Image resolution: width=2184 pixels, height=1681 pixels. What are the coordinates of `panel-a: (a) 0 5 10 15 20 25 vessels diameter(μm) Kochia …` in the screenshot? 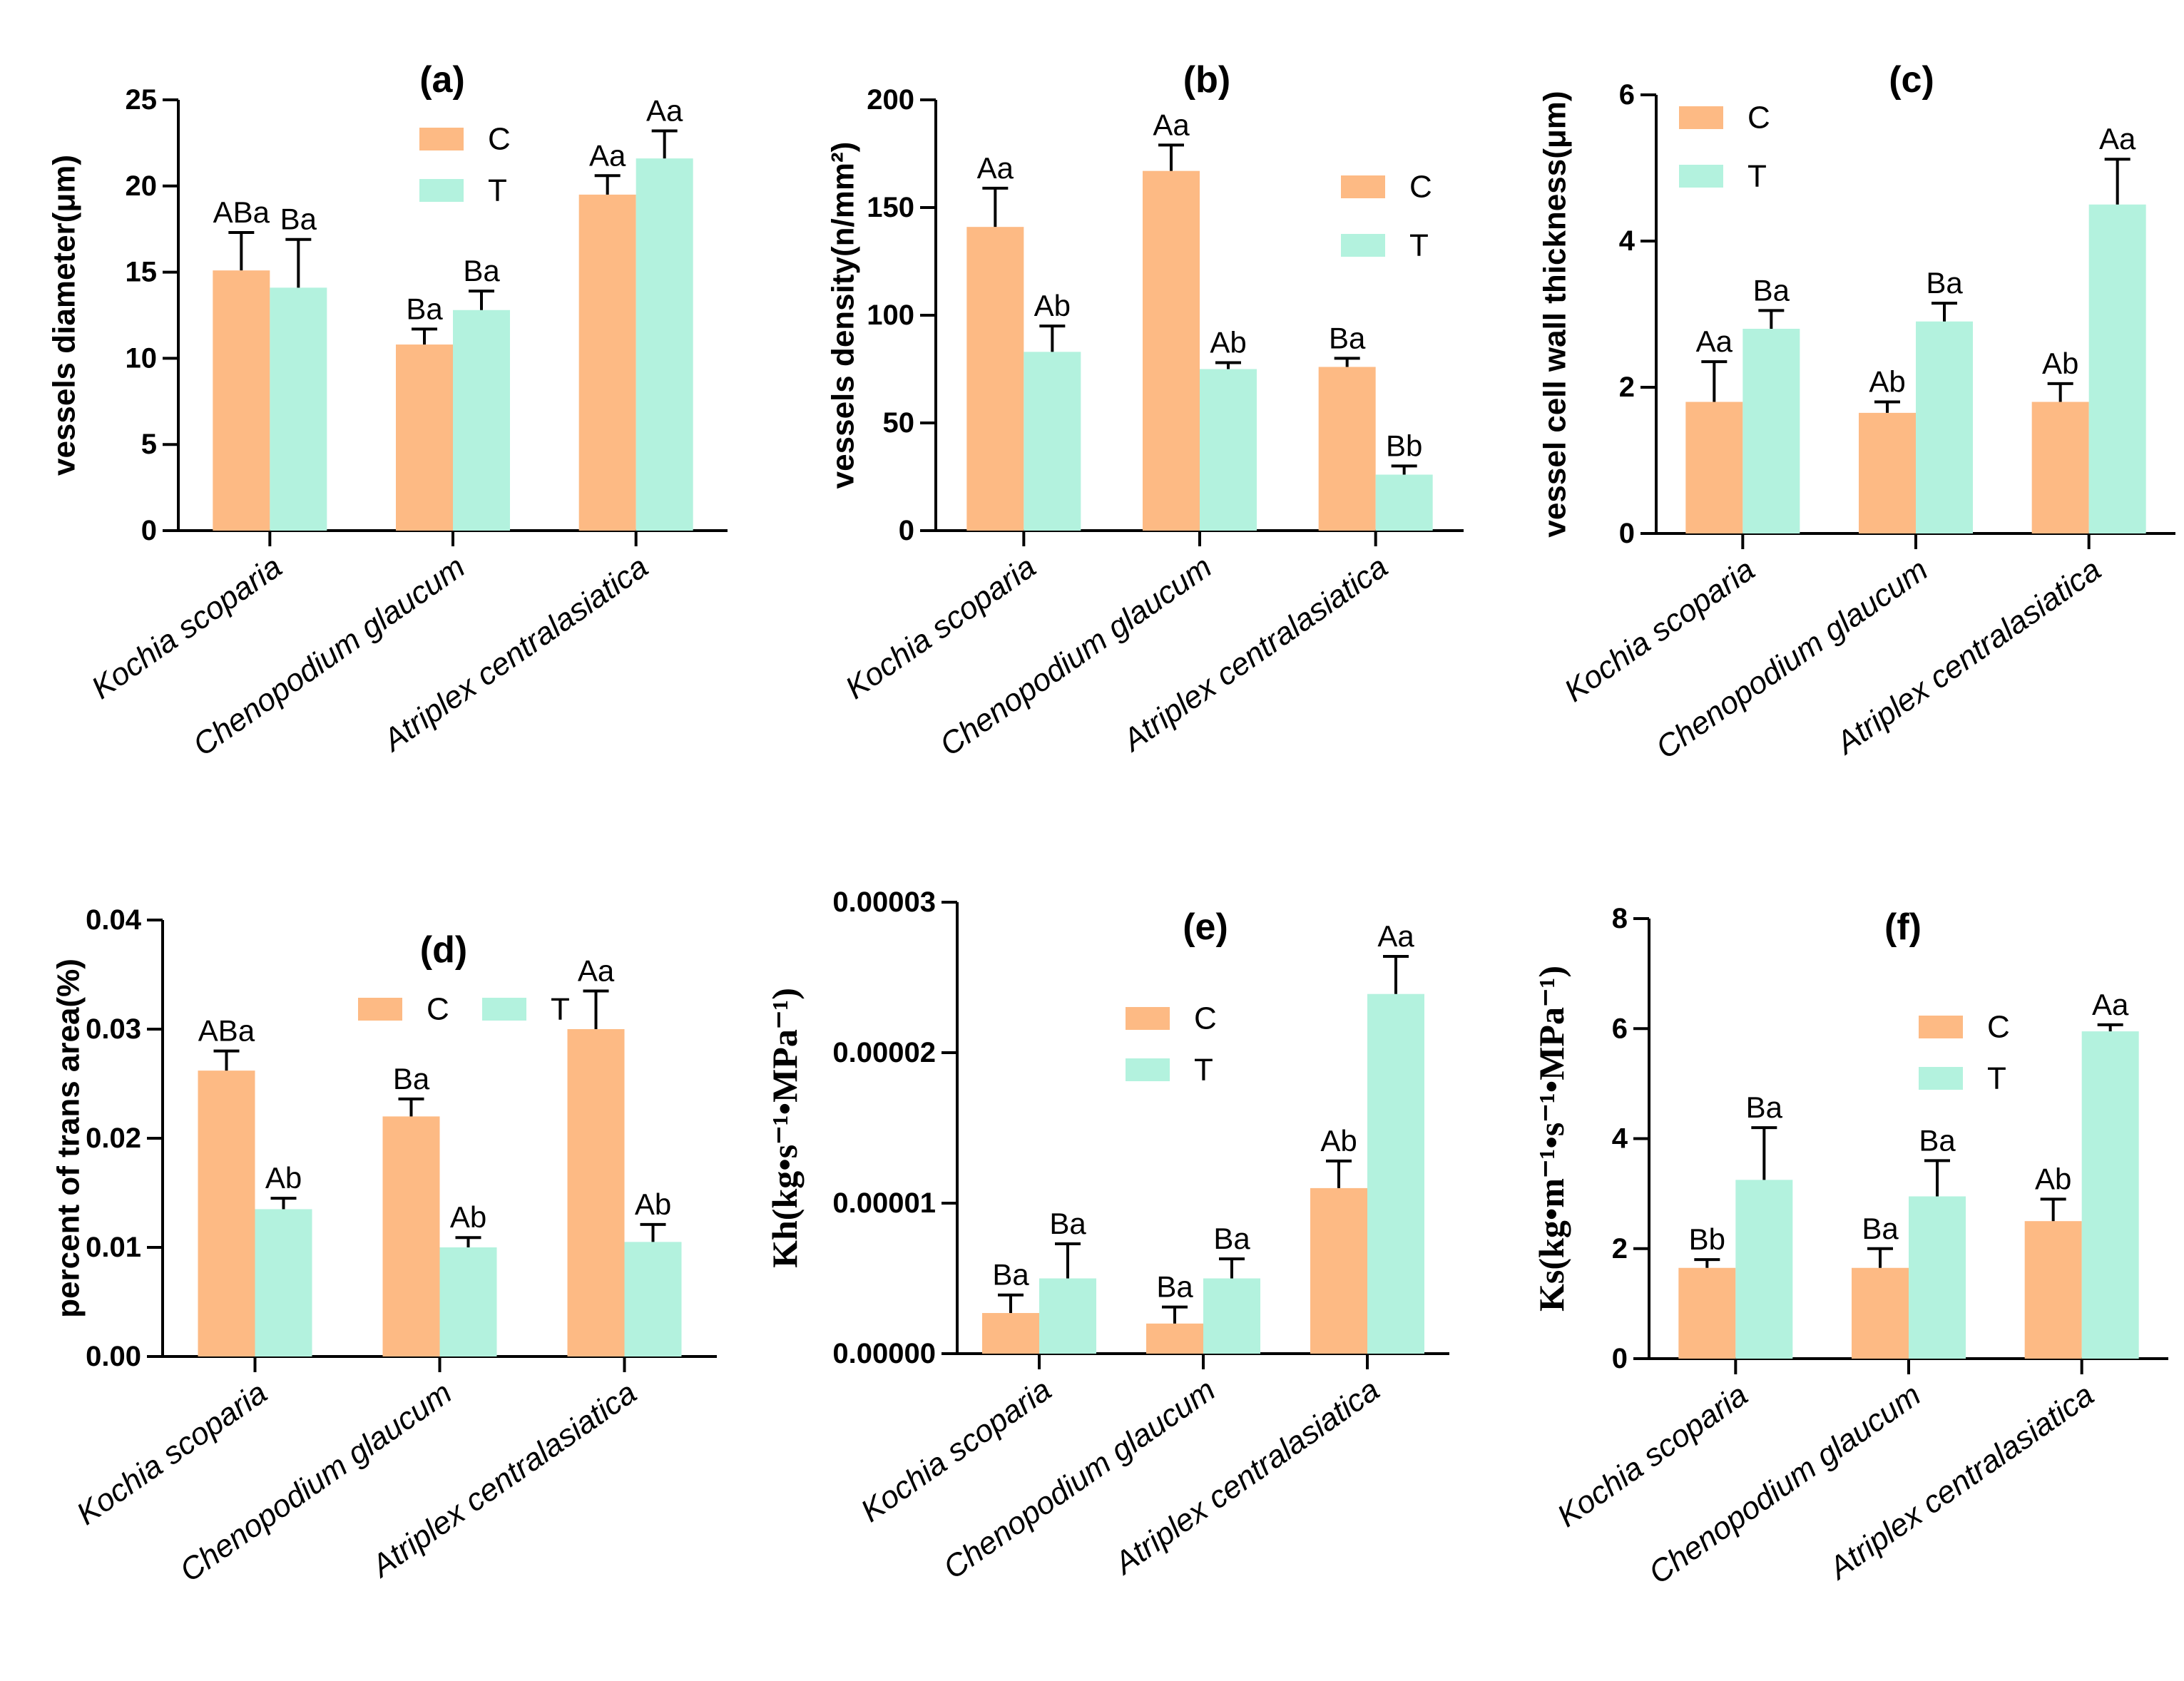 It's located at (387, 411).